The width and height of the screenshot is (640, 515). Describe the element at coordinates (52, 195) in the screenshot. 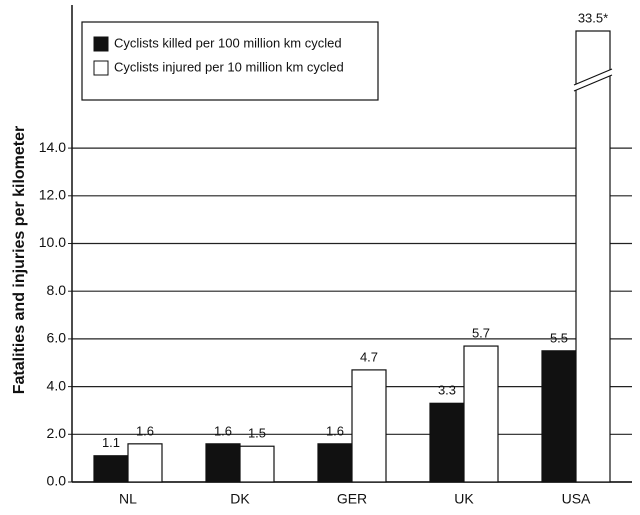

I see `y-tick-label: 12.0` at that location.